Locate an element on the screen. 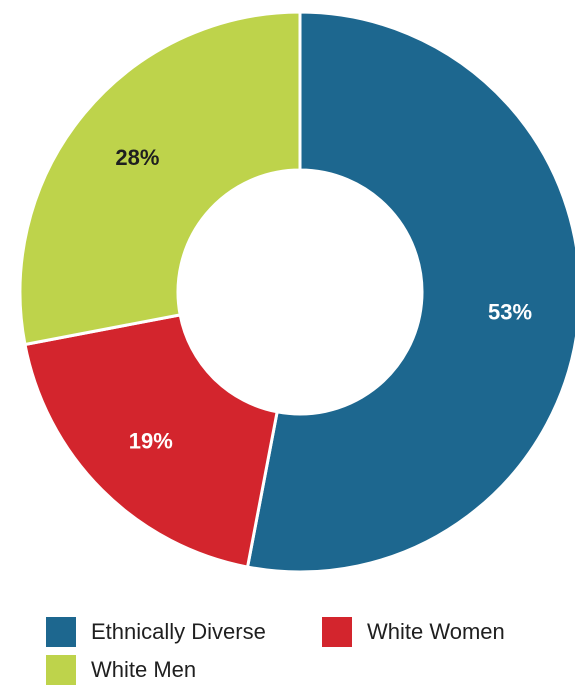 The image size is (575, 687). slice-label-white-men: 28% is located at coordinates (137, 157).